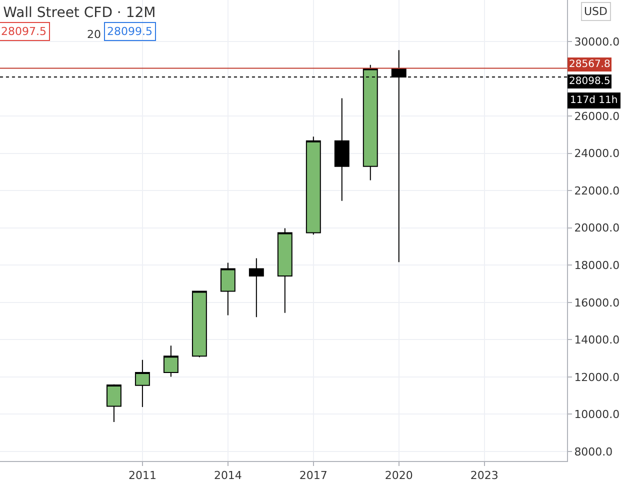  Describe the element at coordinates (398, 475) in the screenshot. I see `x-tick-label: 2020` at that location.